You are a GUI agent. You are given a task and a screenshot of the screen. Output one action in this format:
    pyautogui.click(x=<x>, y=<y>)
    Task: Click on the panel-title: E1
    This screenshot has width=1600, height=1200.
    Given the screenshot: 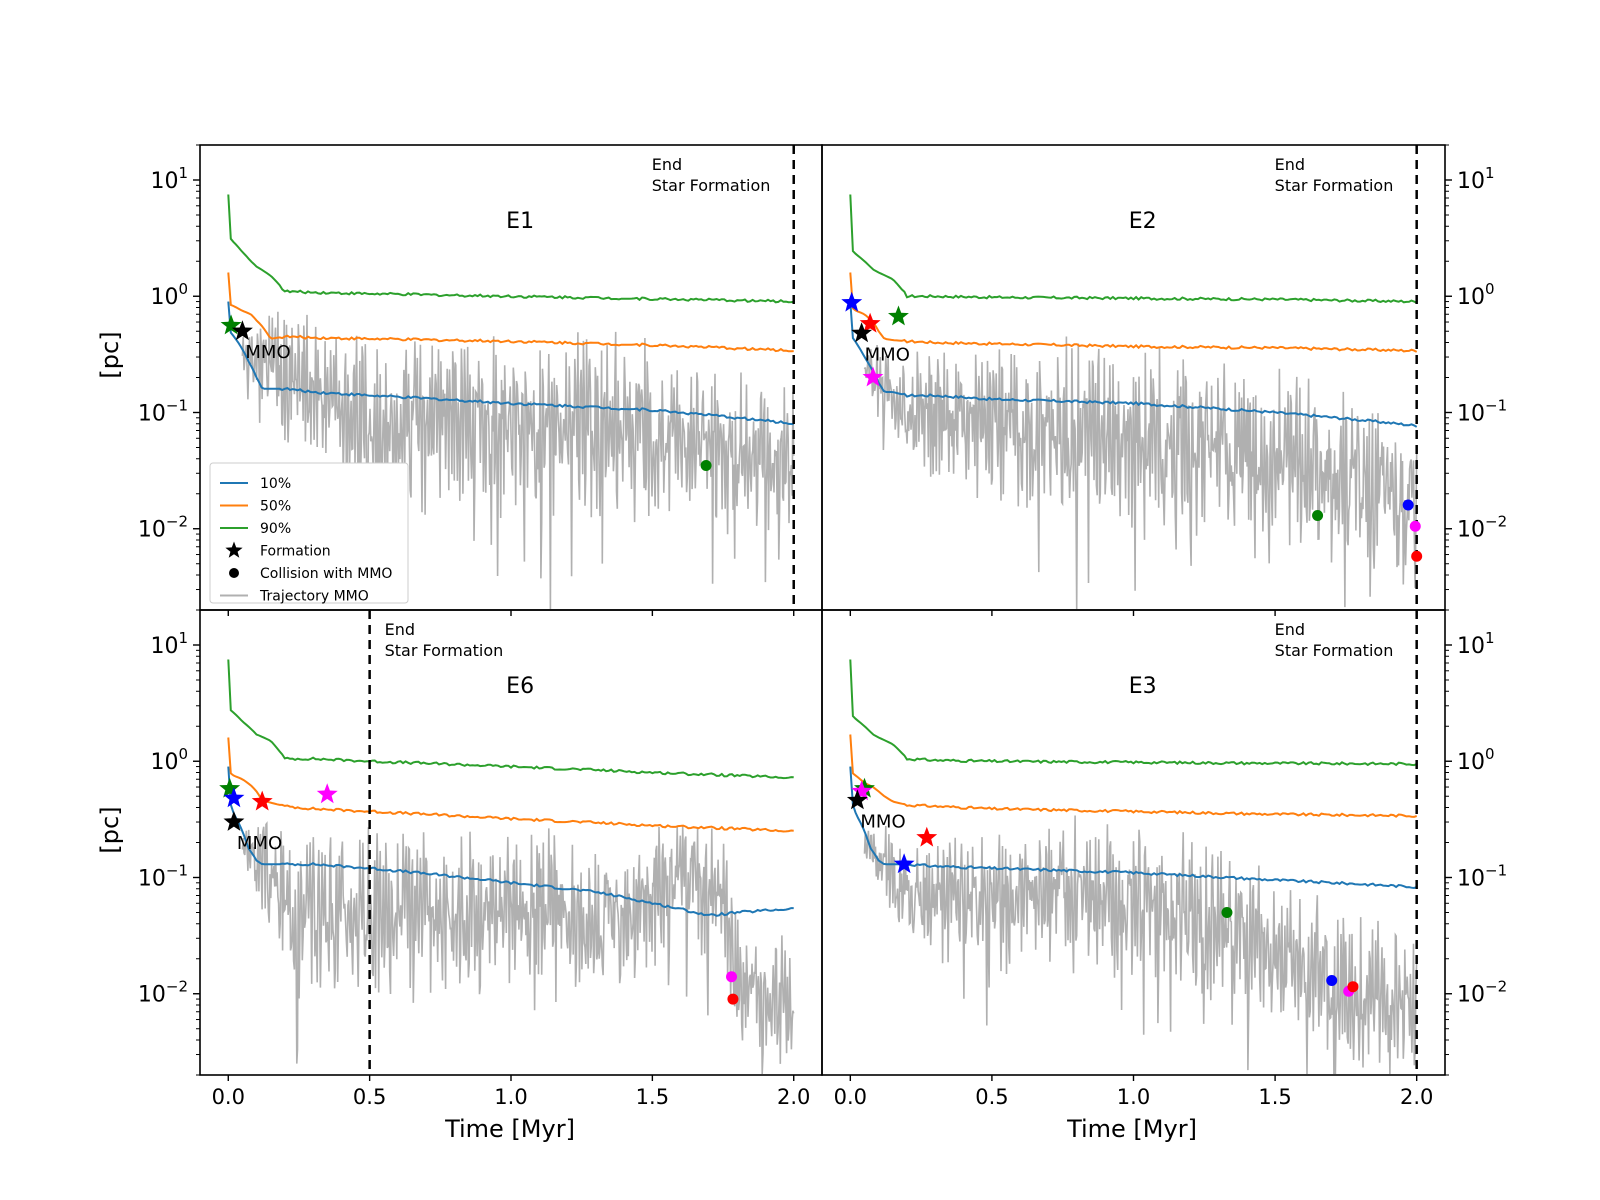 What is the action you would take?
    pyautogui.click(x=520, y=221)
    